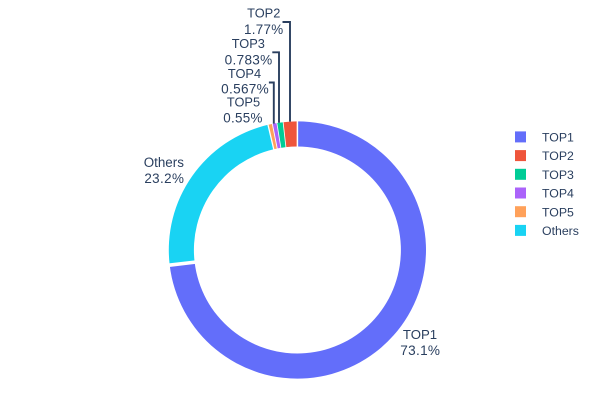 The width and height of the screenshot is (600, 400). Describe the element at coordinates (245, 89) in the screenshot. I see `svg-text: 0.567%` at that location.